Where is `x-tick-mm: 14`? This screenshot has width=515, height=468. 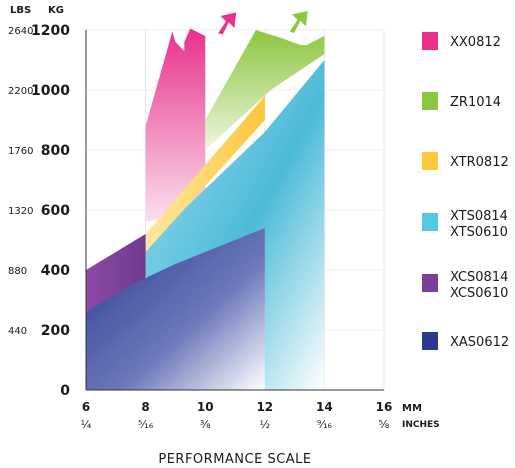 x-tick-mm: 14 is located at coordinates (324, 407).